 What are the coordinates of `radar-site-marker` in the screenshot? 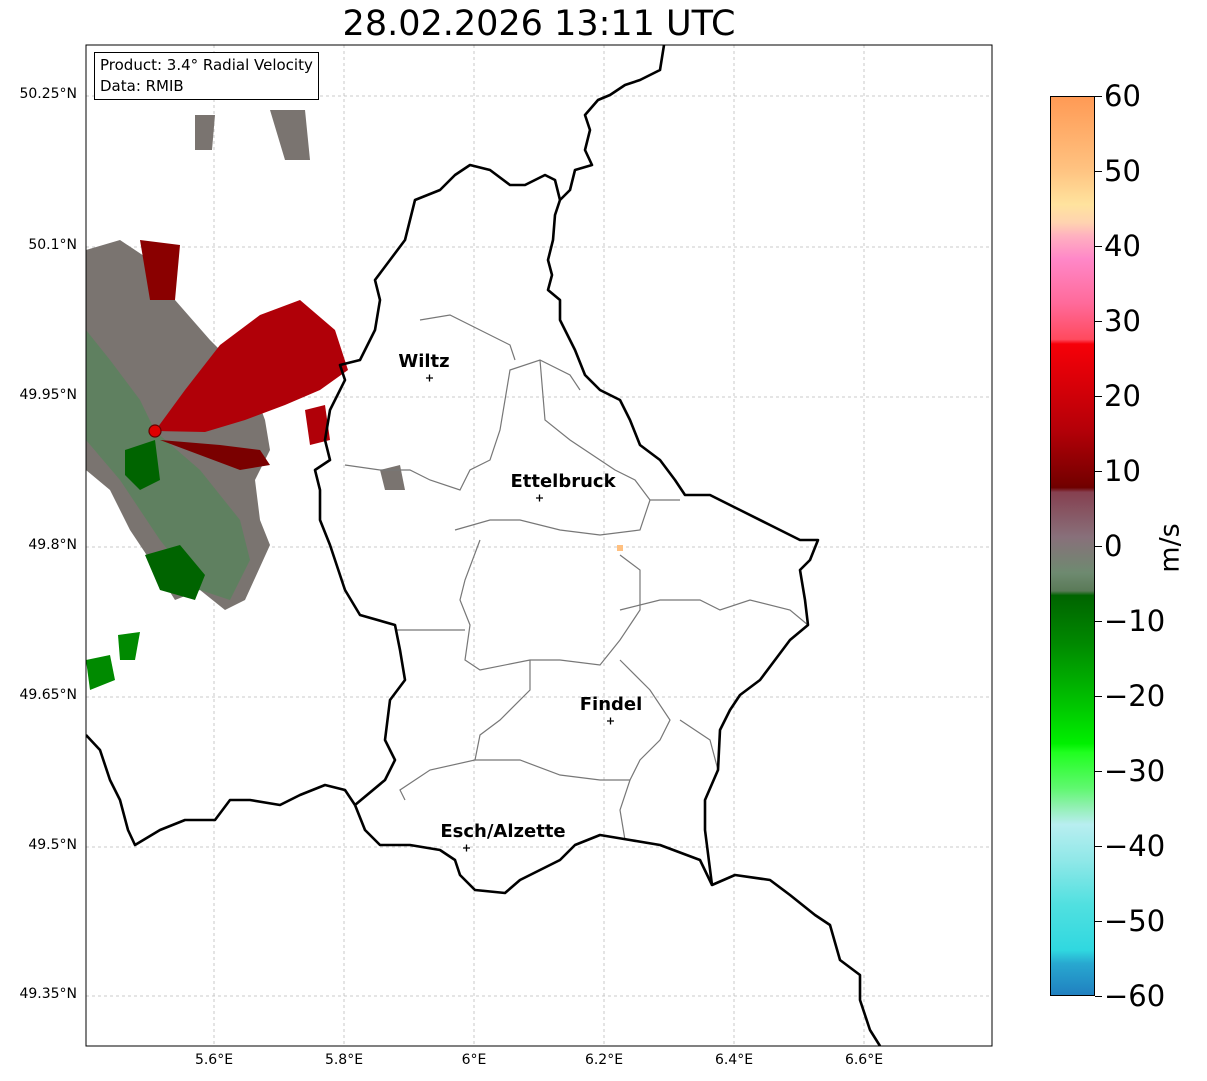 It's located at (155, 431).